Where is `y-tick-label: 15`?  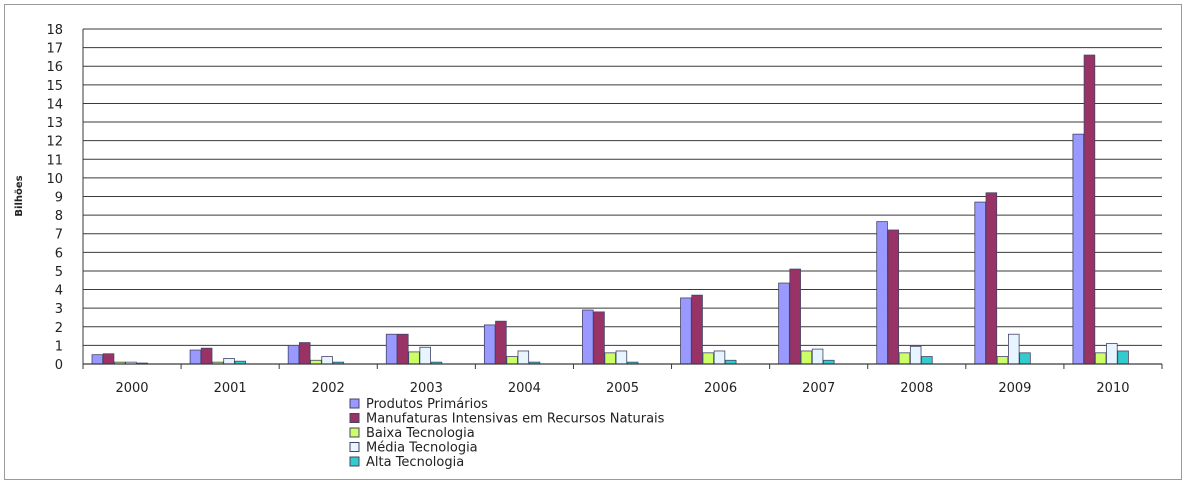
y-tick-label: 15 is located at coordinates (54, 86).